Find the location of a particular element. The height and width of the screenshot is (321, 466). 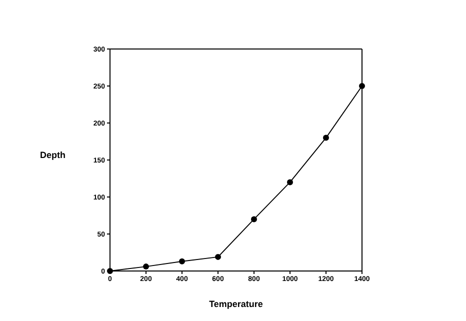

x-axis-title: Temperature is located at coordinates (236, 304).